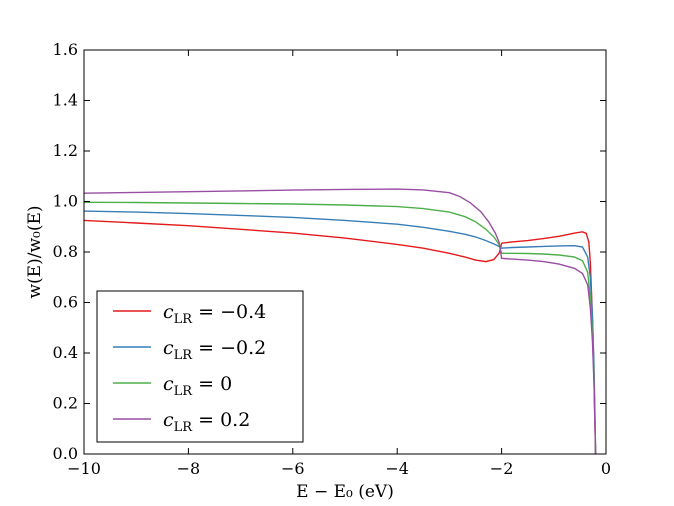  Describe the element at coordinates (197, 386) in the screenshot. I see `legend-label: cLR = 0` at that location.